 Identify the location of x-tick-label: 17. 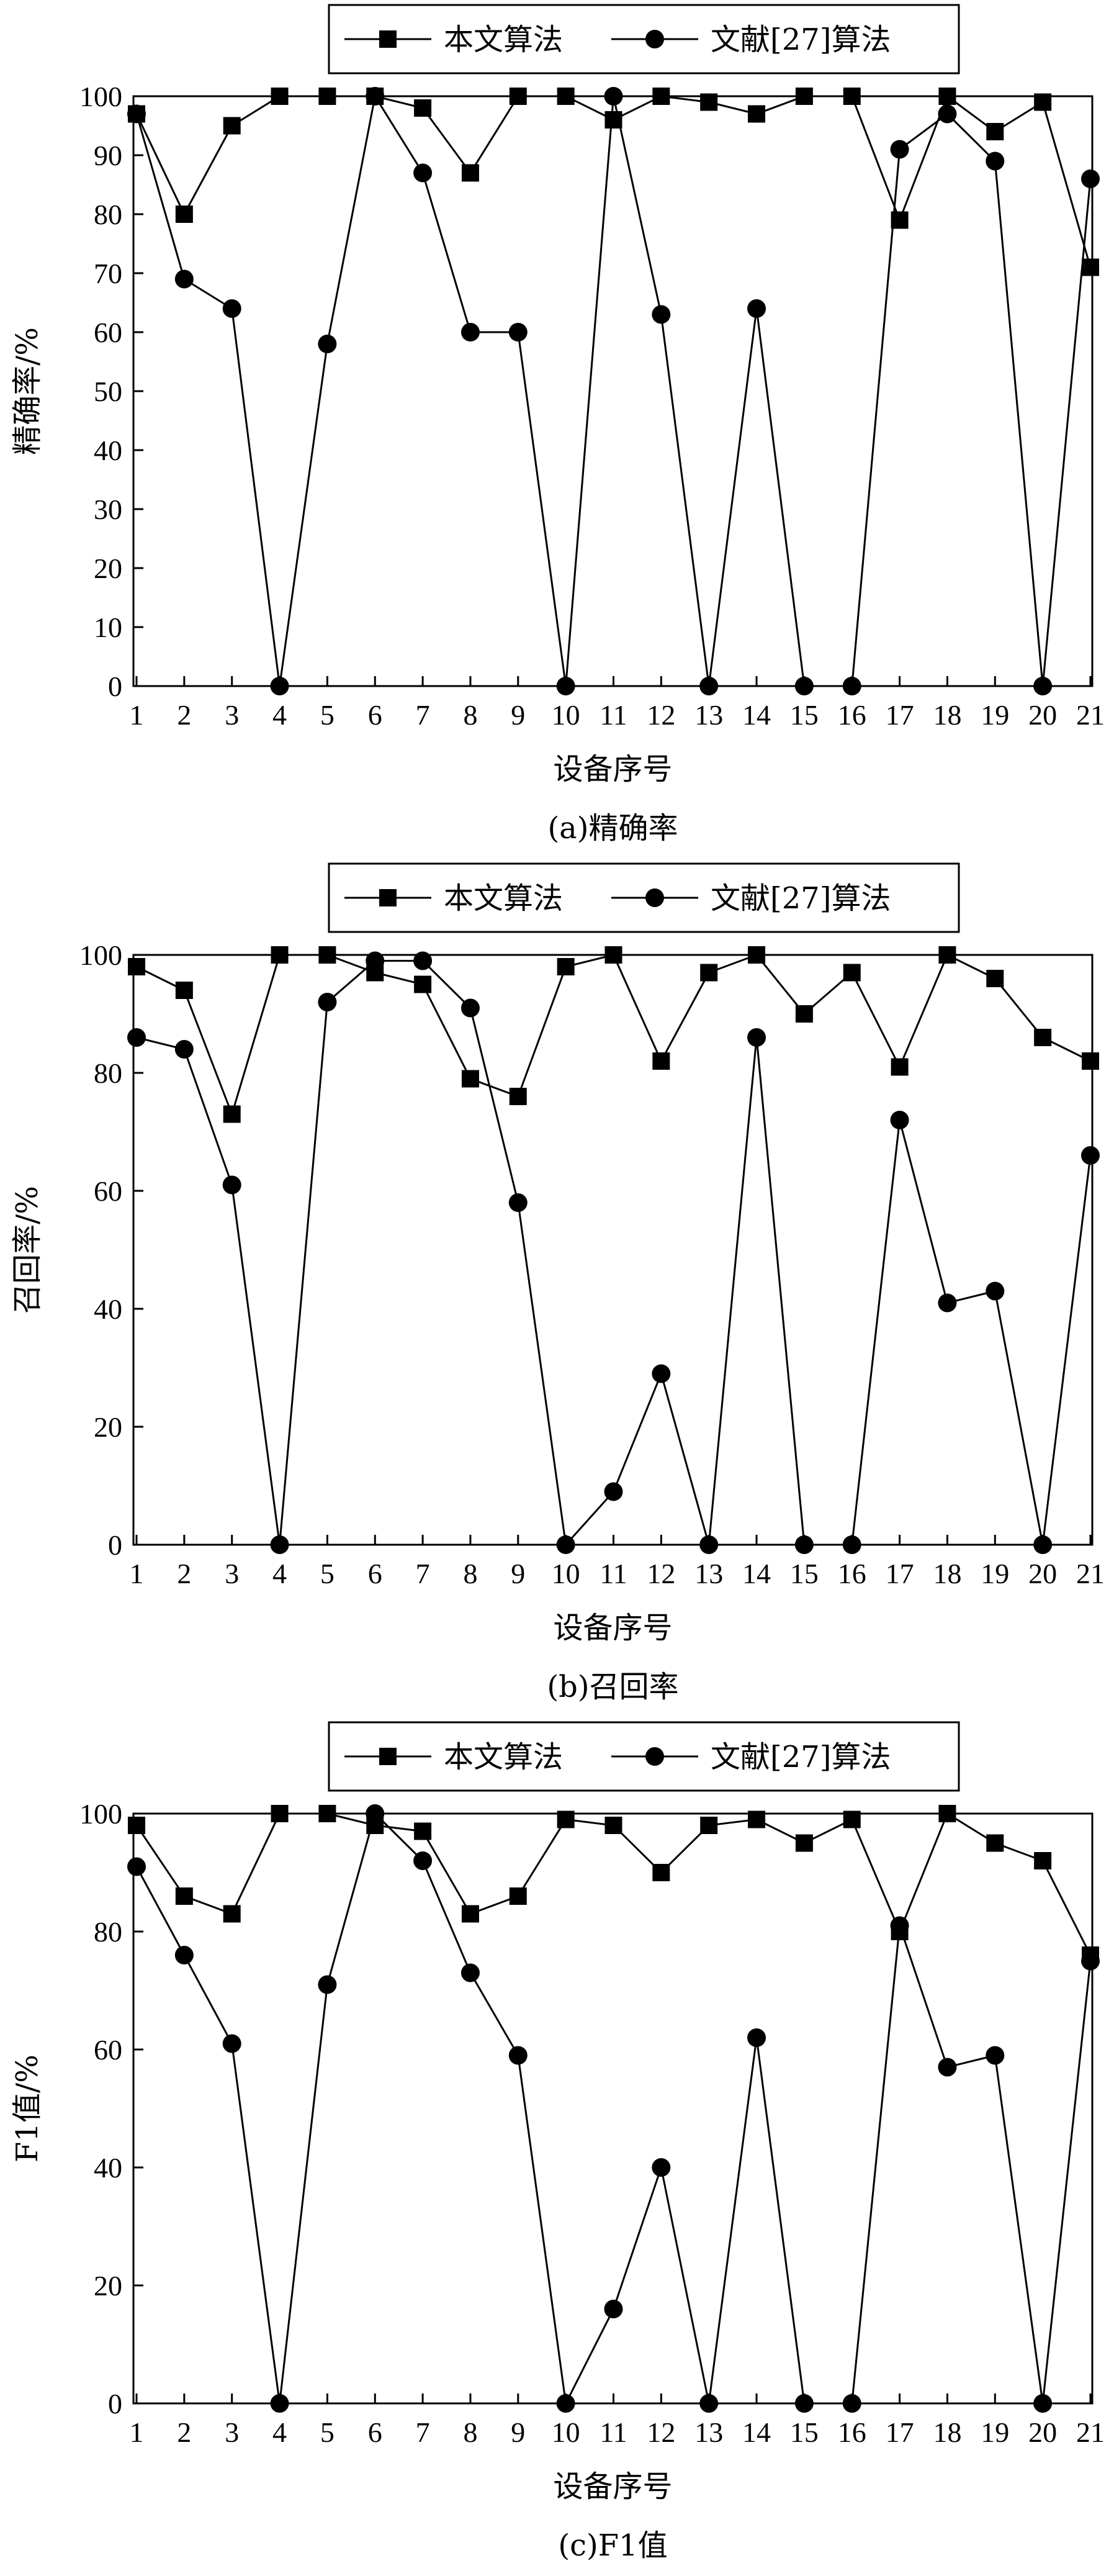
(900, 2432).